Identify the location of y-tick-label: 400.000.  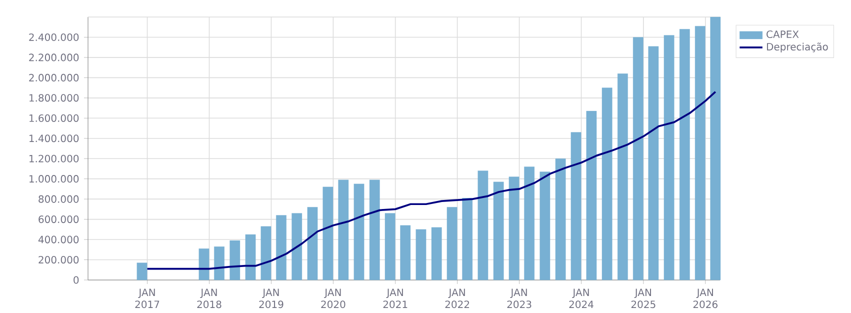
(58, 240).